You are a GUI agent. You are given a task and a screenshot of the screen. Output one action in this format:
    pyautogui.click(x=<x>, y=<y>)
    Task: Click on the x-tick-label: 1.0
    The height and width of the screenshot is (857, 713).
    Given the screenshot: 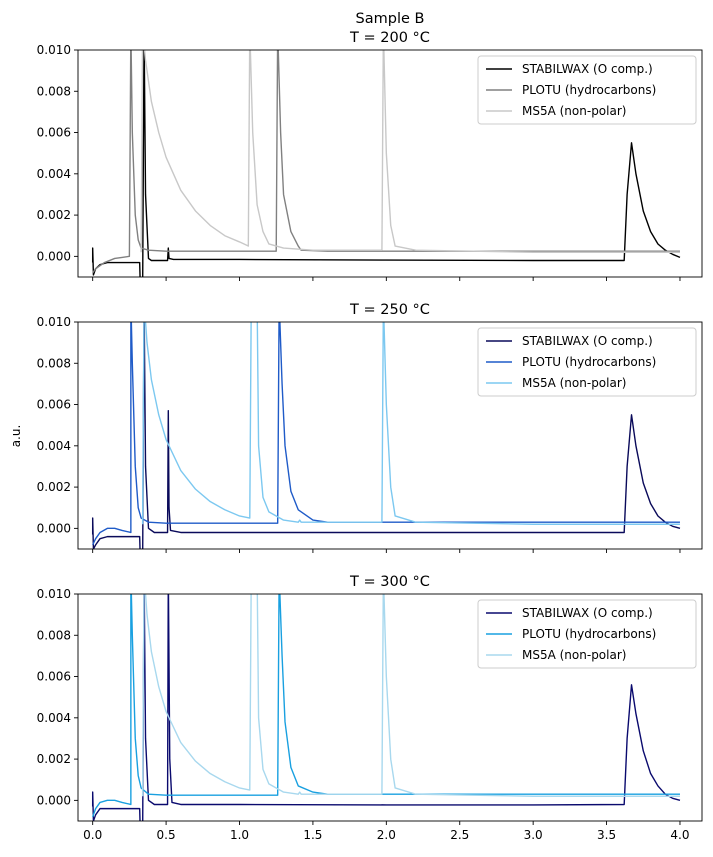 What is the action you would take?
    pyautogui.click(x=239, y=835)
    